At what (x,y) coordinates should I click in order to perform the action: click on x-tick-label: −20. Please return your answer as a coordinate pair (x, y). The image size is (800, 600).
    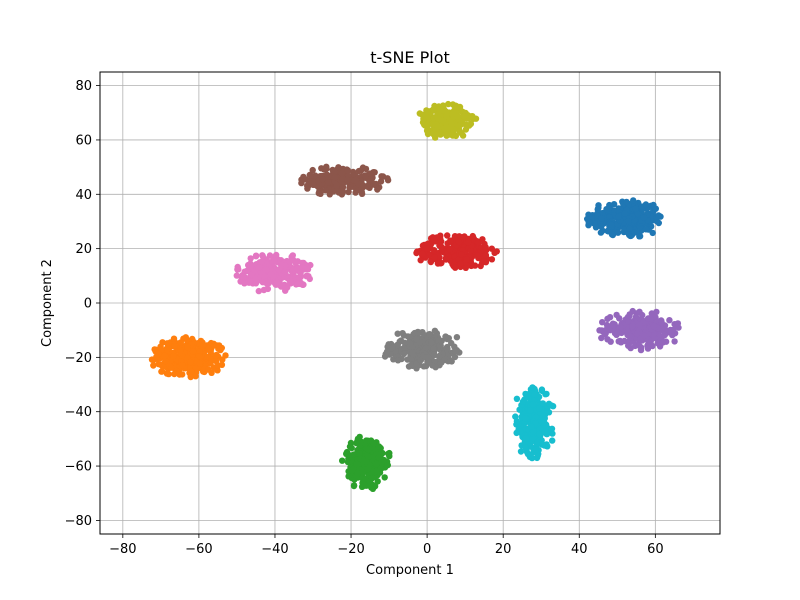
    Looking at the image, I should click on (350, 549).